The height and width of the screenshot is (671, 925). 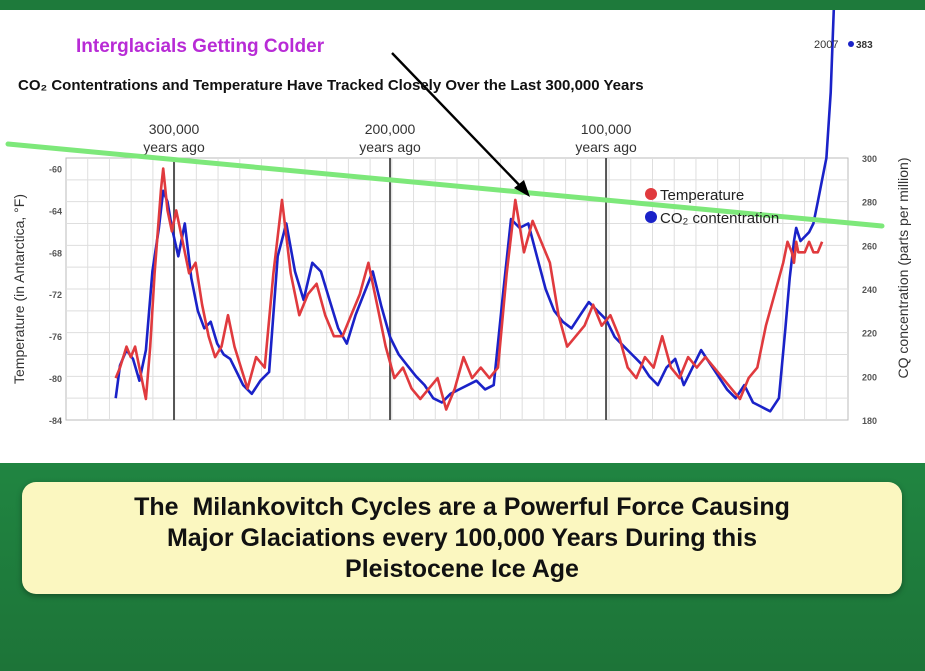 What do you see at coordinates (712, 207) in the screenshot?
I see `legend: Temperature CO₂ contentration` at bounding box center [712, 207].